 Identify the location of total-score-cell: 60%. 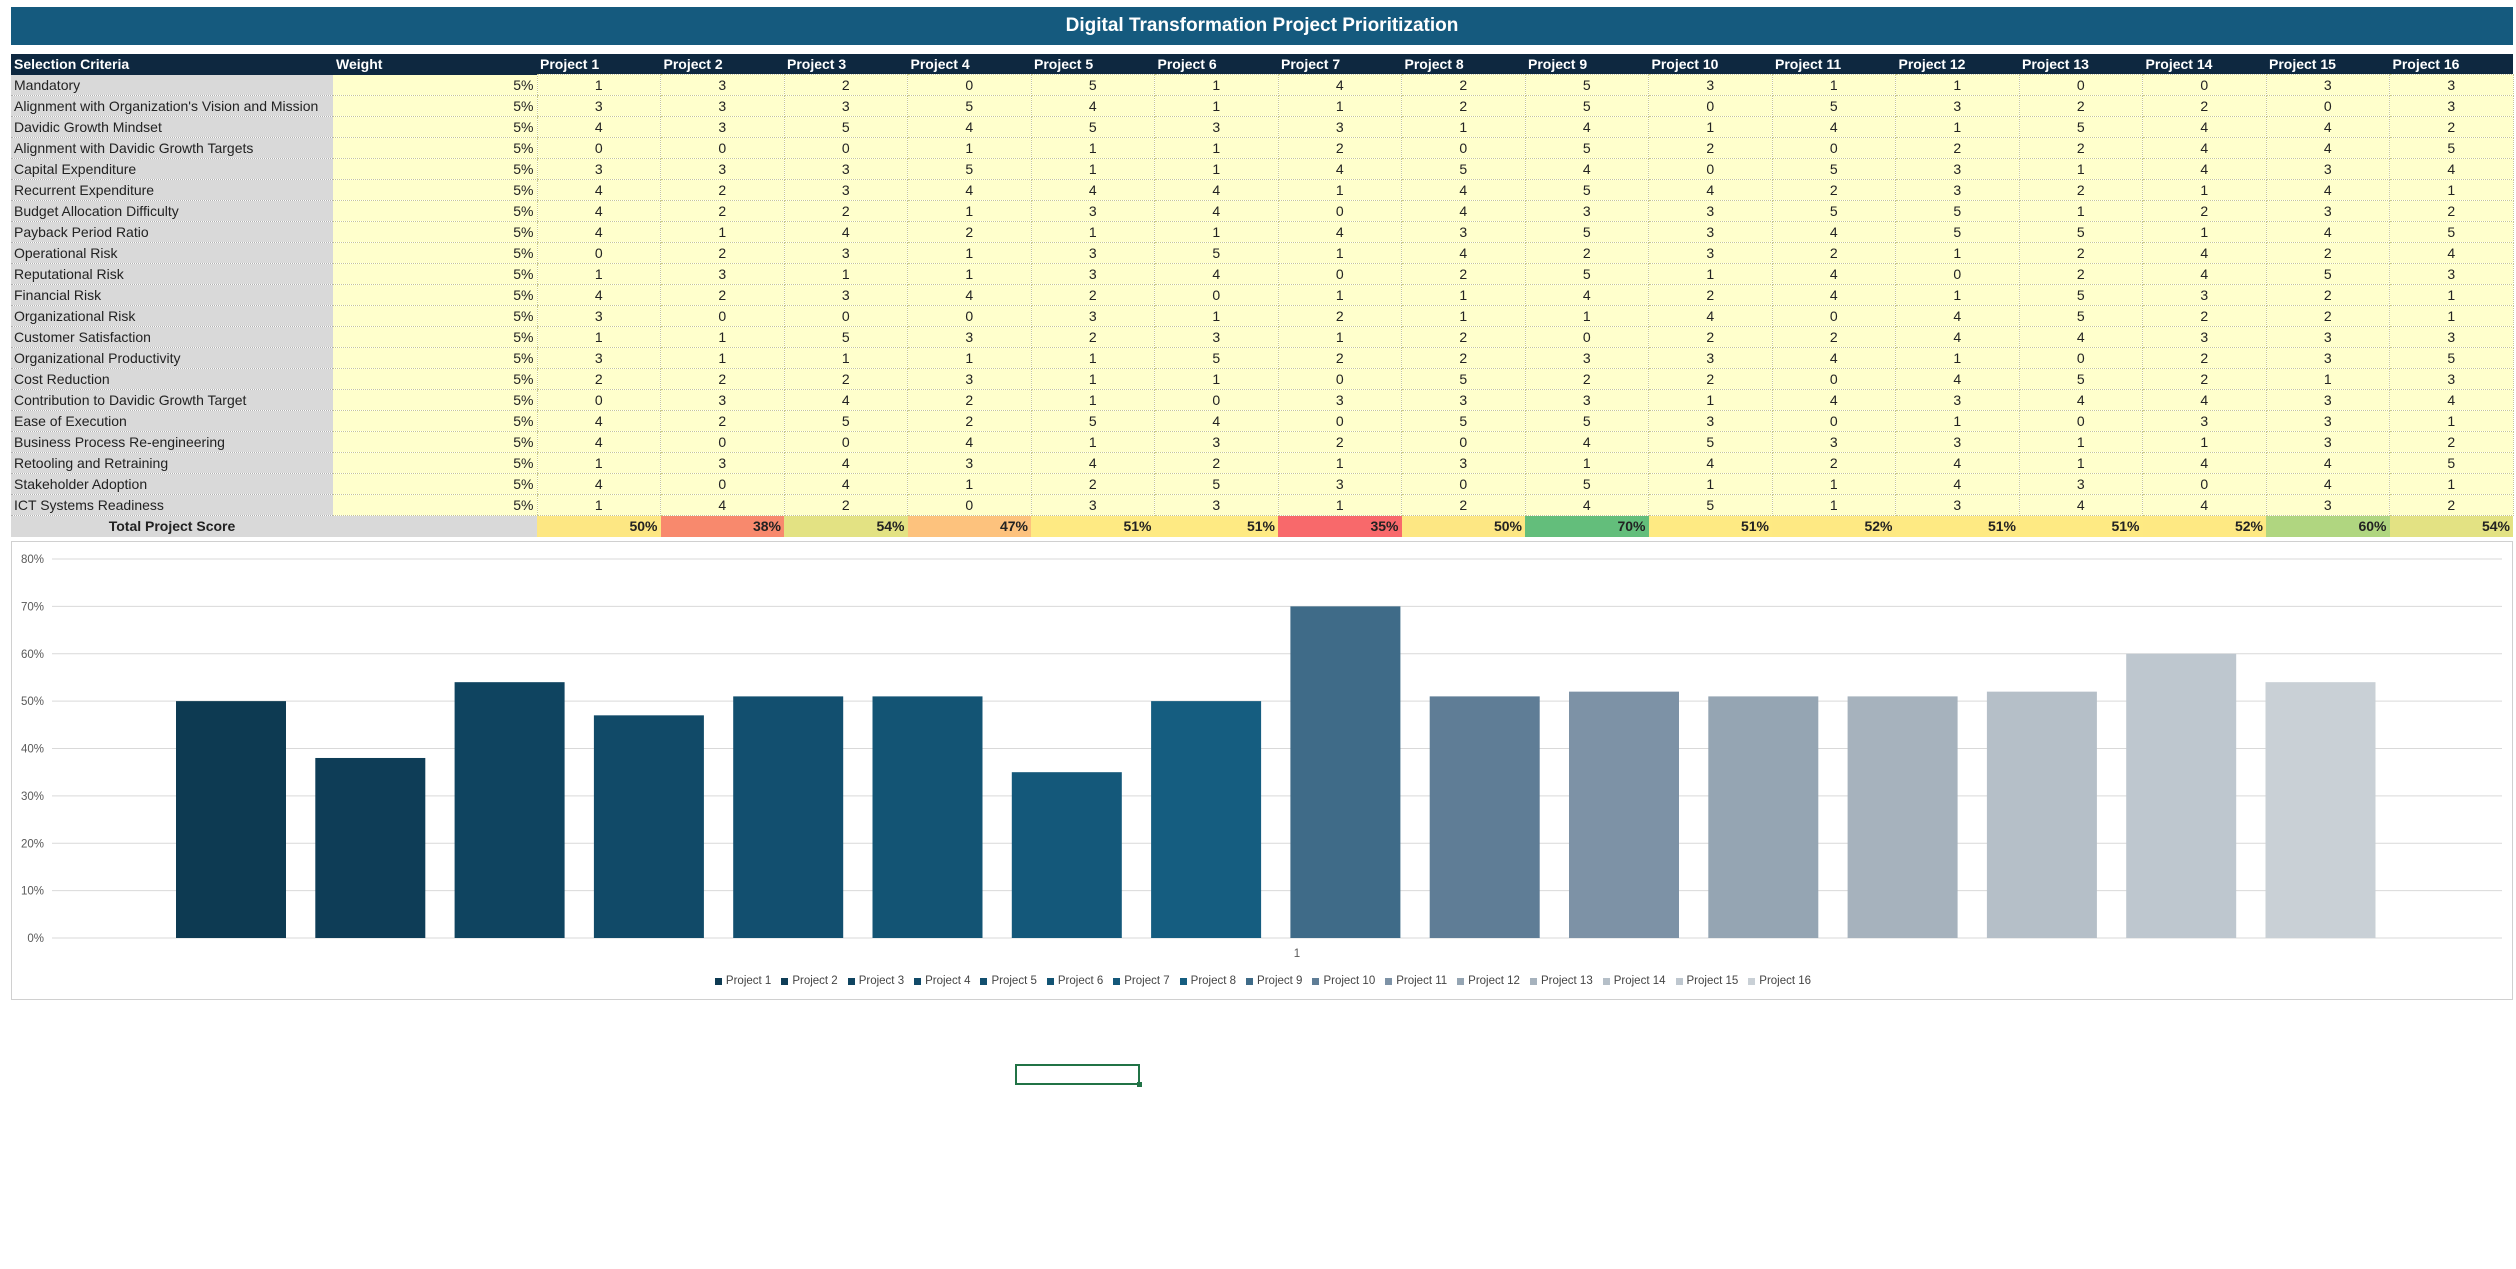
(2328, 526).